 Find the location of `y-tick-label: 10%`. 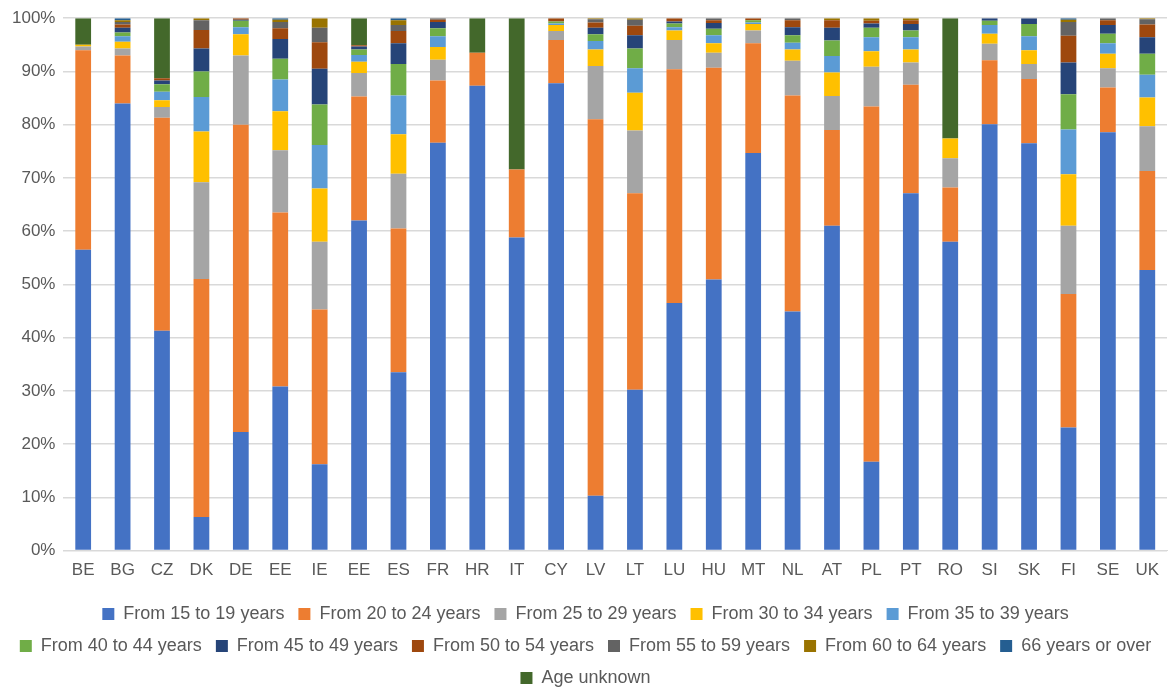

y-tick-label: 10% is located at coordinates (38, 497).